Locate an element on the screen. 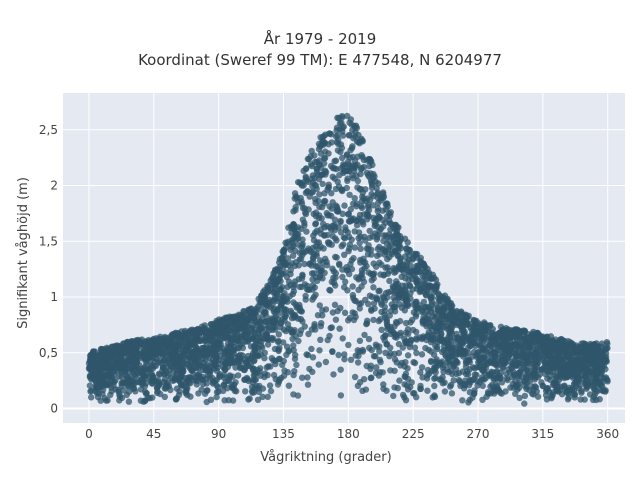 This screenshot has width=640, height=480. x-tick-label: 135 is located at coordinates (283, 434).